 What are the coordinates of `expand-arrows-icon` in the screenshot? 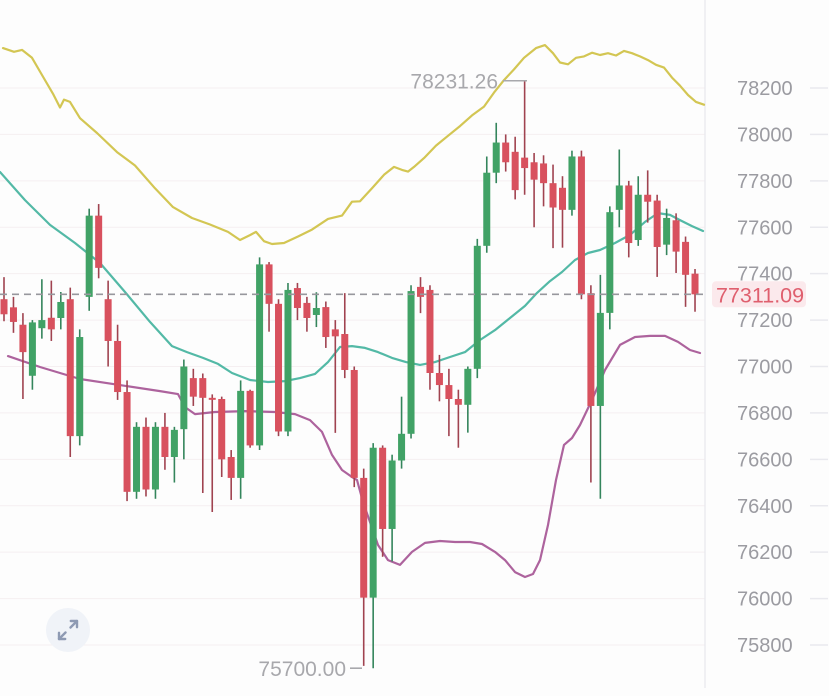 It's located at (68, 630).